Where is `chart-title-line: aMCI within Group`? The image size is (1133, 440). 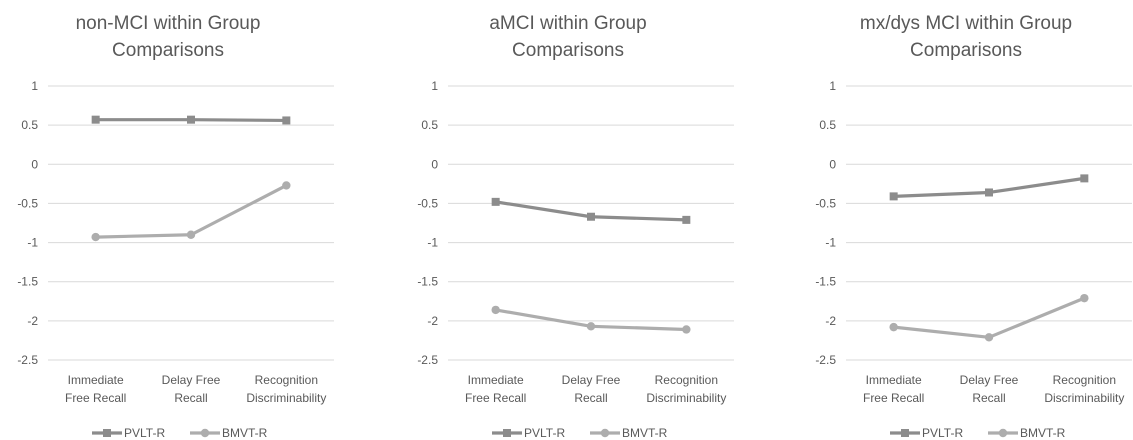 chart-title-line: aMCI within Group is located at coordinates (567, 23).